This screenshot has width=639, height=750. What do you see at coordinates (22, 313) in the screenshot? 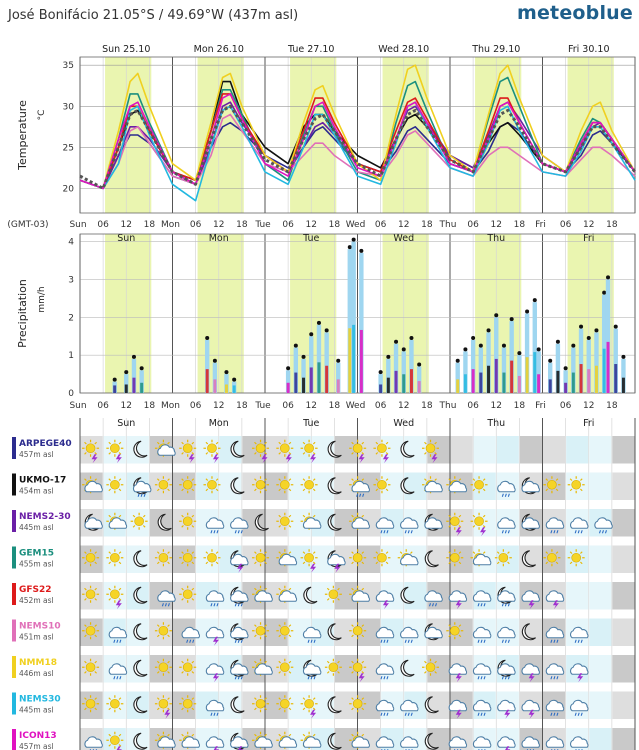
I see `precip-axis-title: Precipitation` at bounding box center [22, 313].